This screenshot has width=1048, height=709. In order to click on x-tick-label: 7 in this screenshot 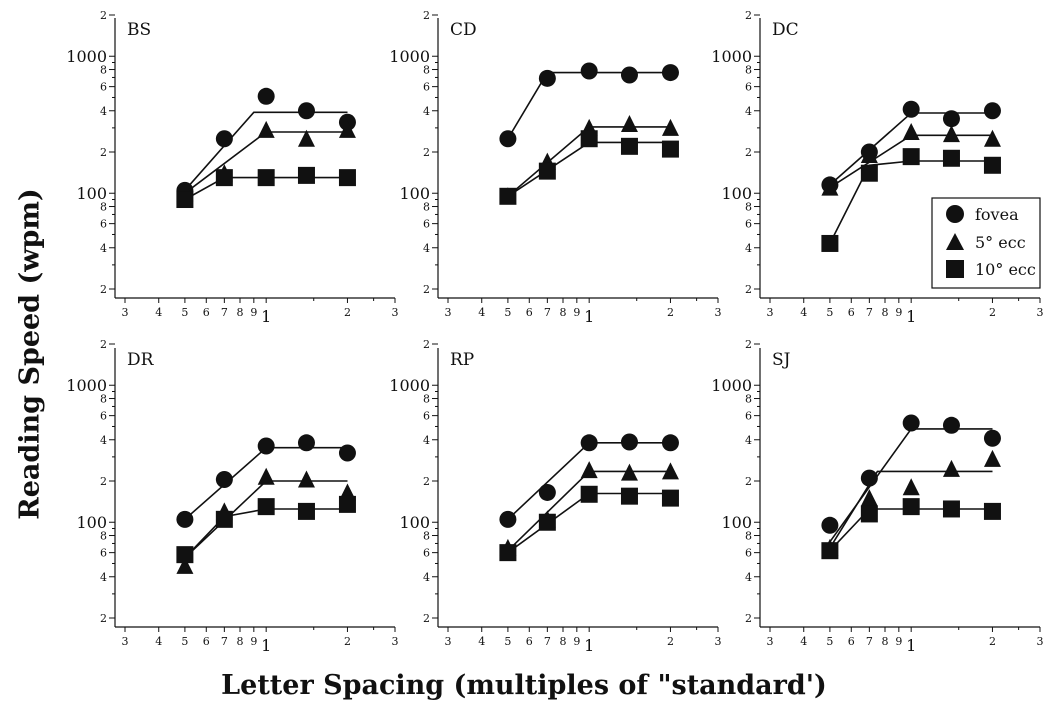, I will do `click(547, 641)`.